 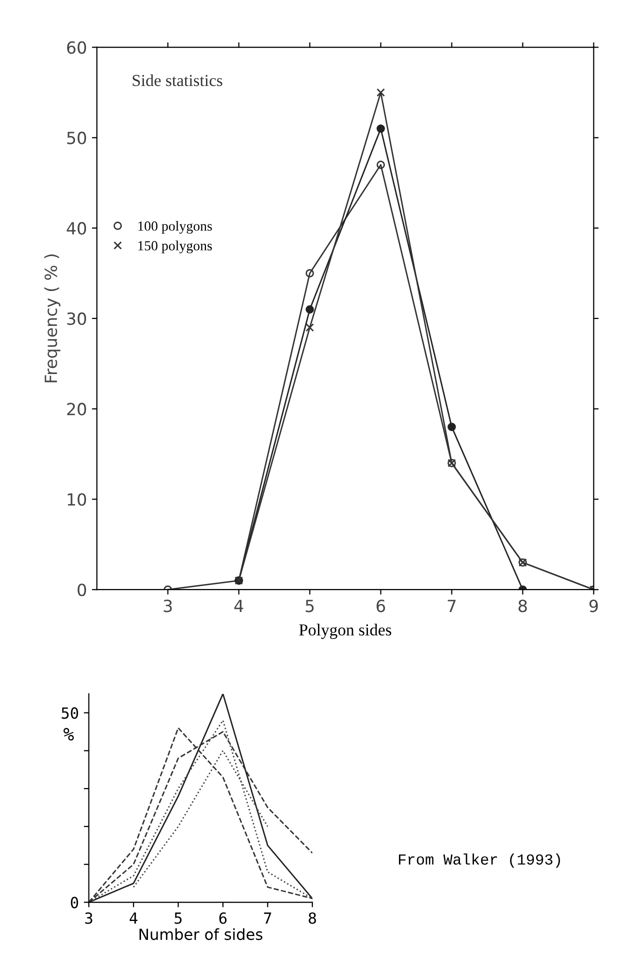 I want to click on y-tick-label: 10, so click(x=77, y=499).